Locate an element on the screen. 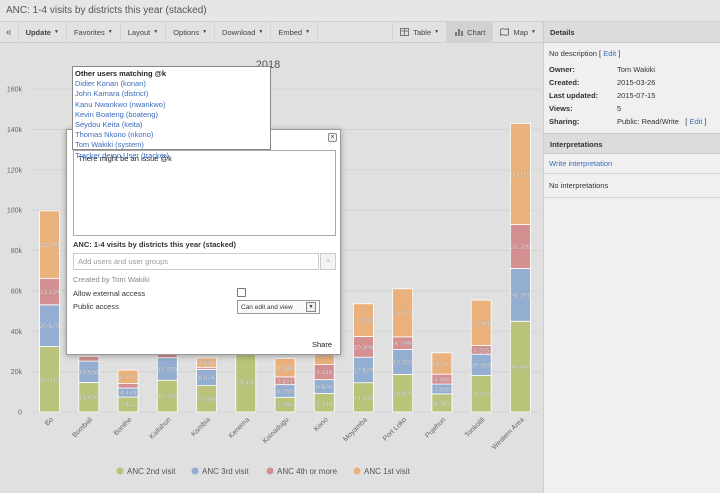  x-tick-label: Pujehun is located at coordinates (435, 427).